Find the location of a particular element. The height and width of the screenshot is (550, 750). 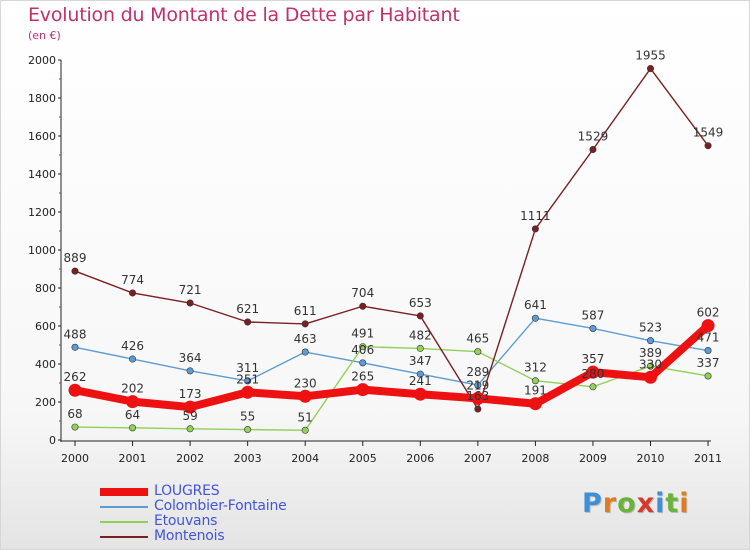

data-label-lougres: 357 is located at coordinates (592, 359).